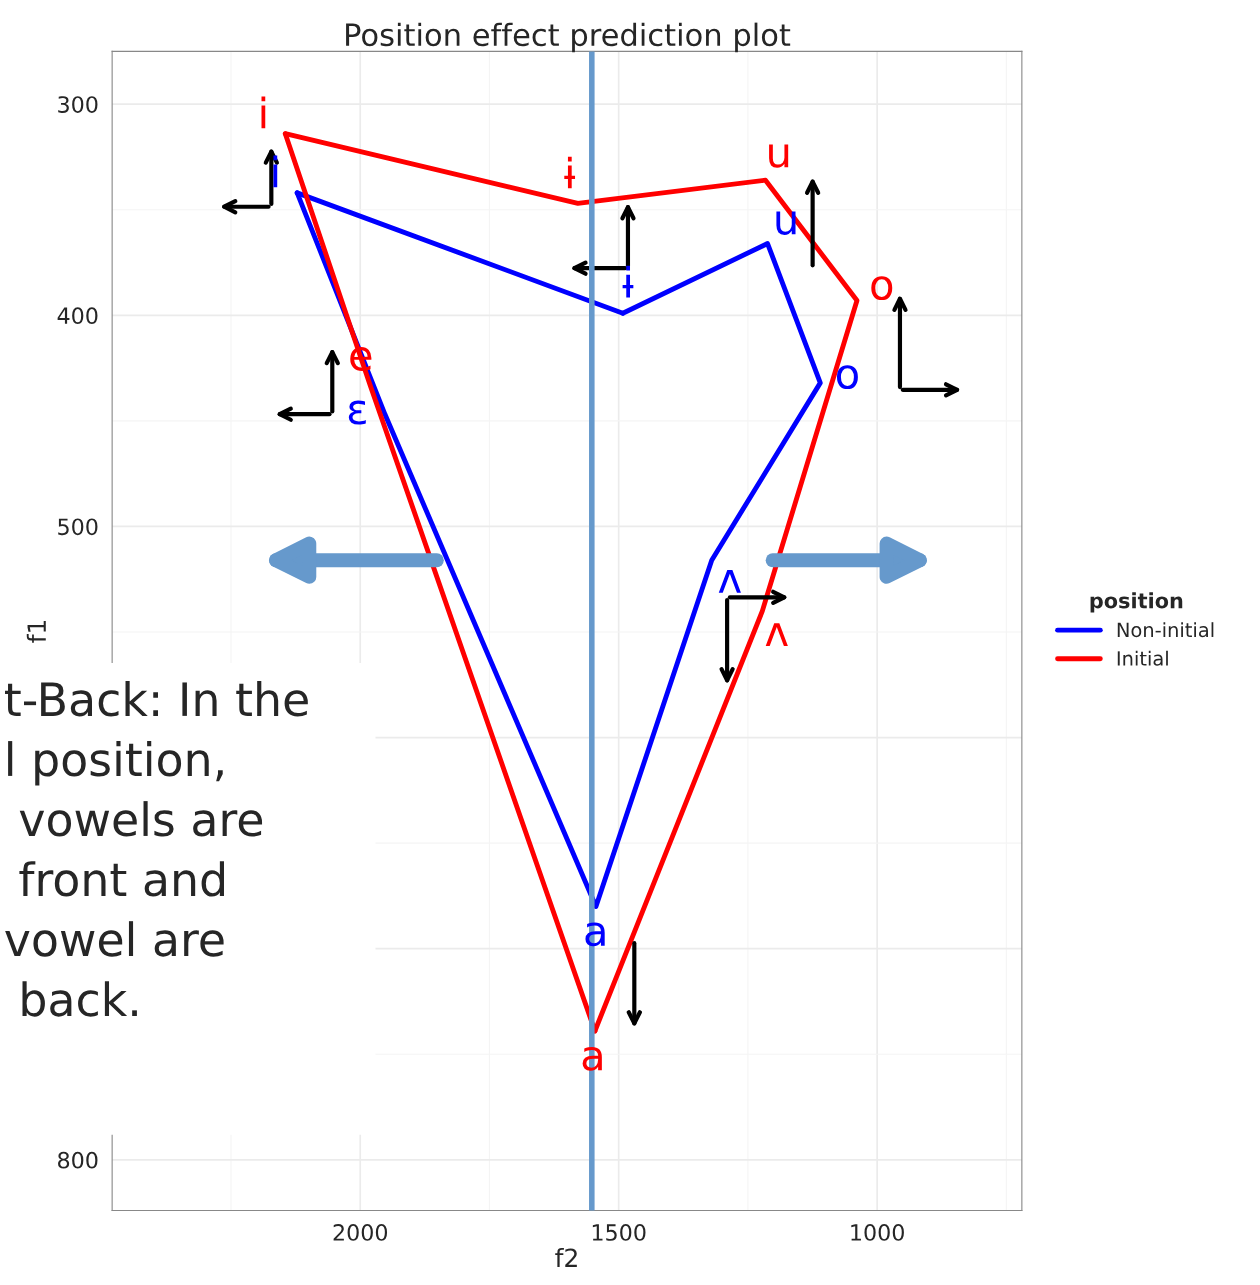  Describe the element at coordinates (156, 849) in the screenshot. I see `annotation: t-Back: In the l position, vowels are front and vowel are back.` at that location.